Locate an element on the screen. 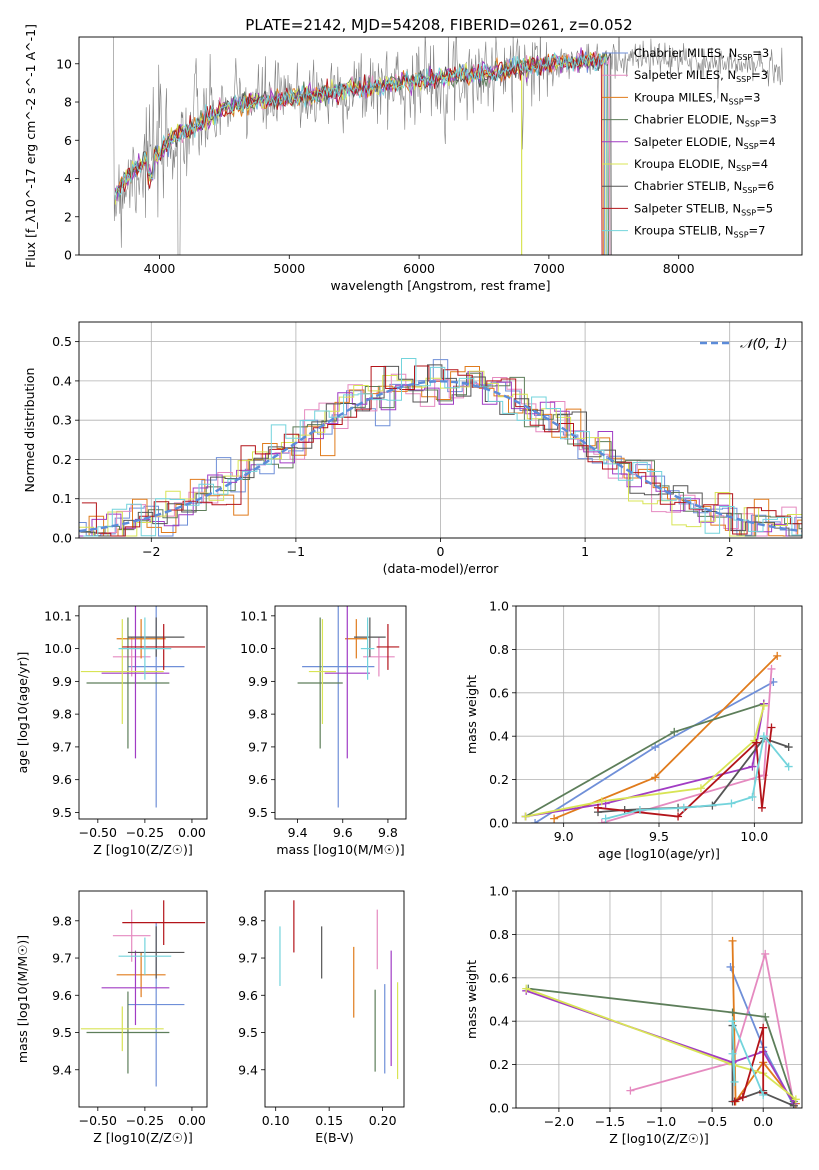  legend-entry: Salpeter MILES, NSSP=3 is located at coordinates (701, 76).